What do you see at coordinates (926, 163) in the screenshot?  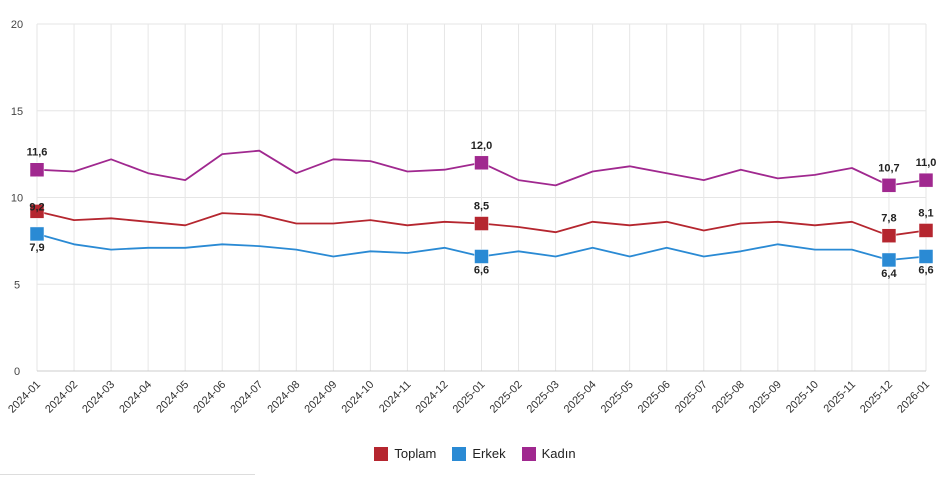 I see `data-label-kadin: 11,0` at bounding box center [926, 163].